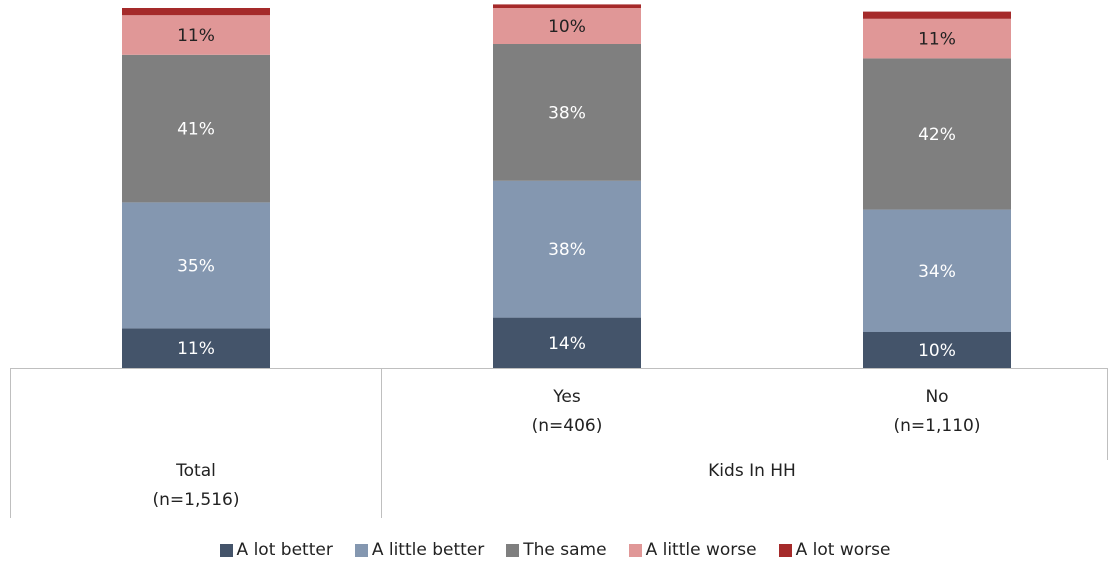  What do you see at coordinates (284, 550) in the screenshot?
I see `legend-label-1: A lot better` at bounding box center [284, 550].